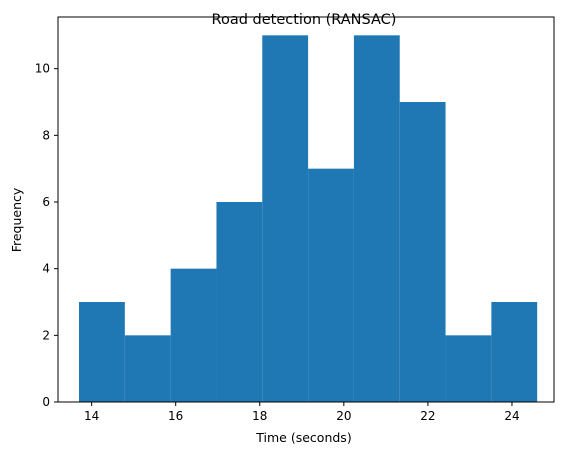 Image resolution: width=566 pixels, height=455 pixels. I want to click on y-tick-label: 10, so click(42, 69).